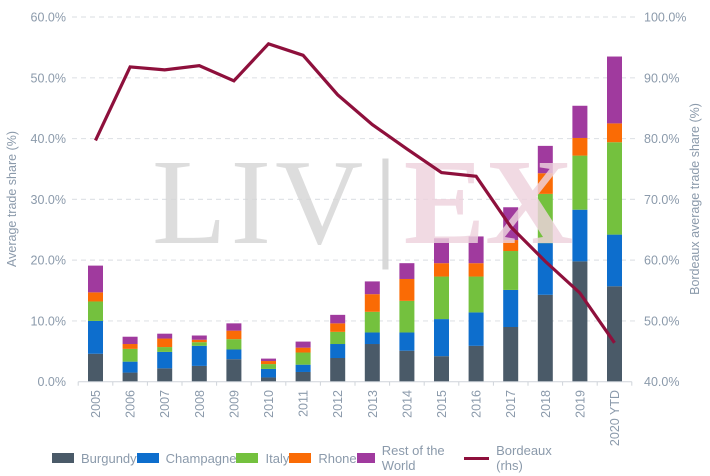 This screenshot has width=710, height=476. What do you see at coordinates (234, 404) in the screenshot?
I see `x-axis-label: 2009` at bounding box center [234, 404].